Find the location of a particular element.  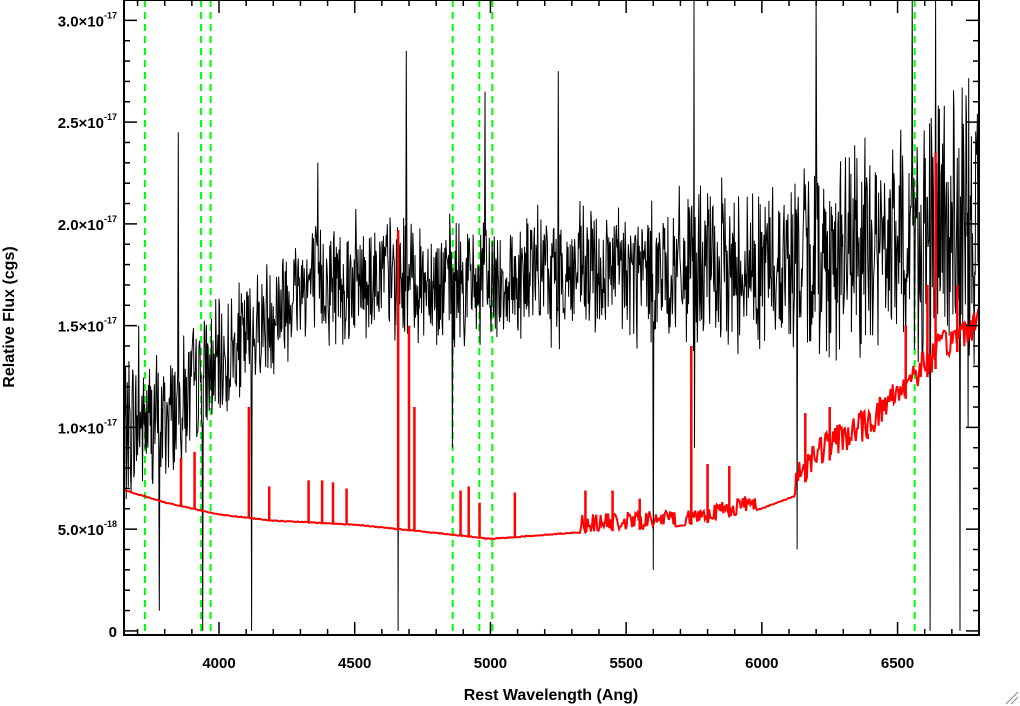

y-tick-label: 1.0×10⁻¹⁷ is located at coordinates (87, 427).